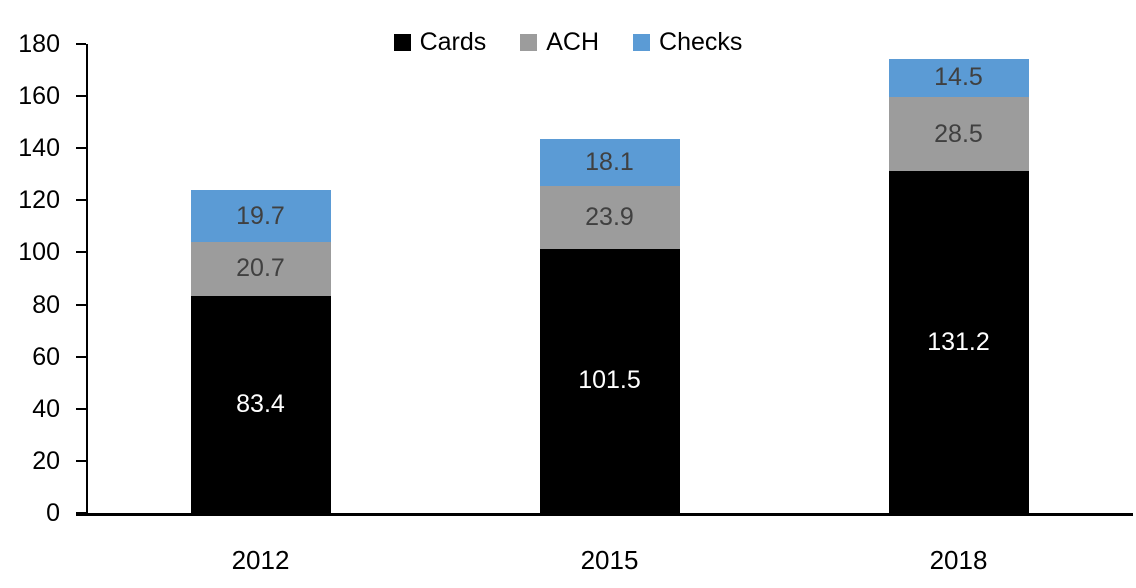  Describe the element at coordinates (453, 42) in the screenshot. I see `legend-label: Cards` at that location.